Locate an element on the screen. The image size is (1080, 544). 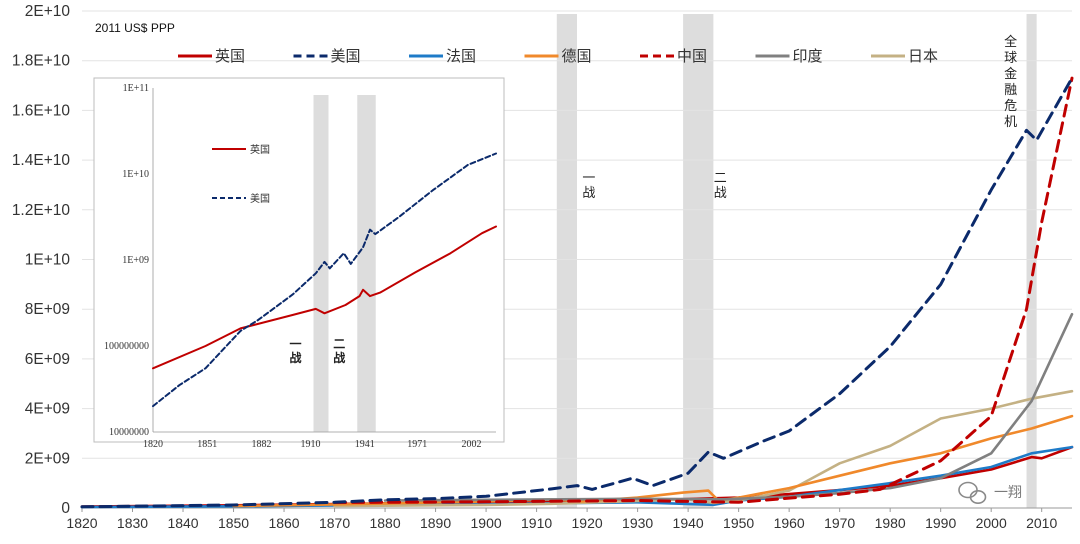
x-tick-label: 1900 is located at coordinates (486, 523).